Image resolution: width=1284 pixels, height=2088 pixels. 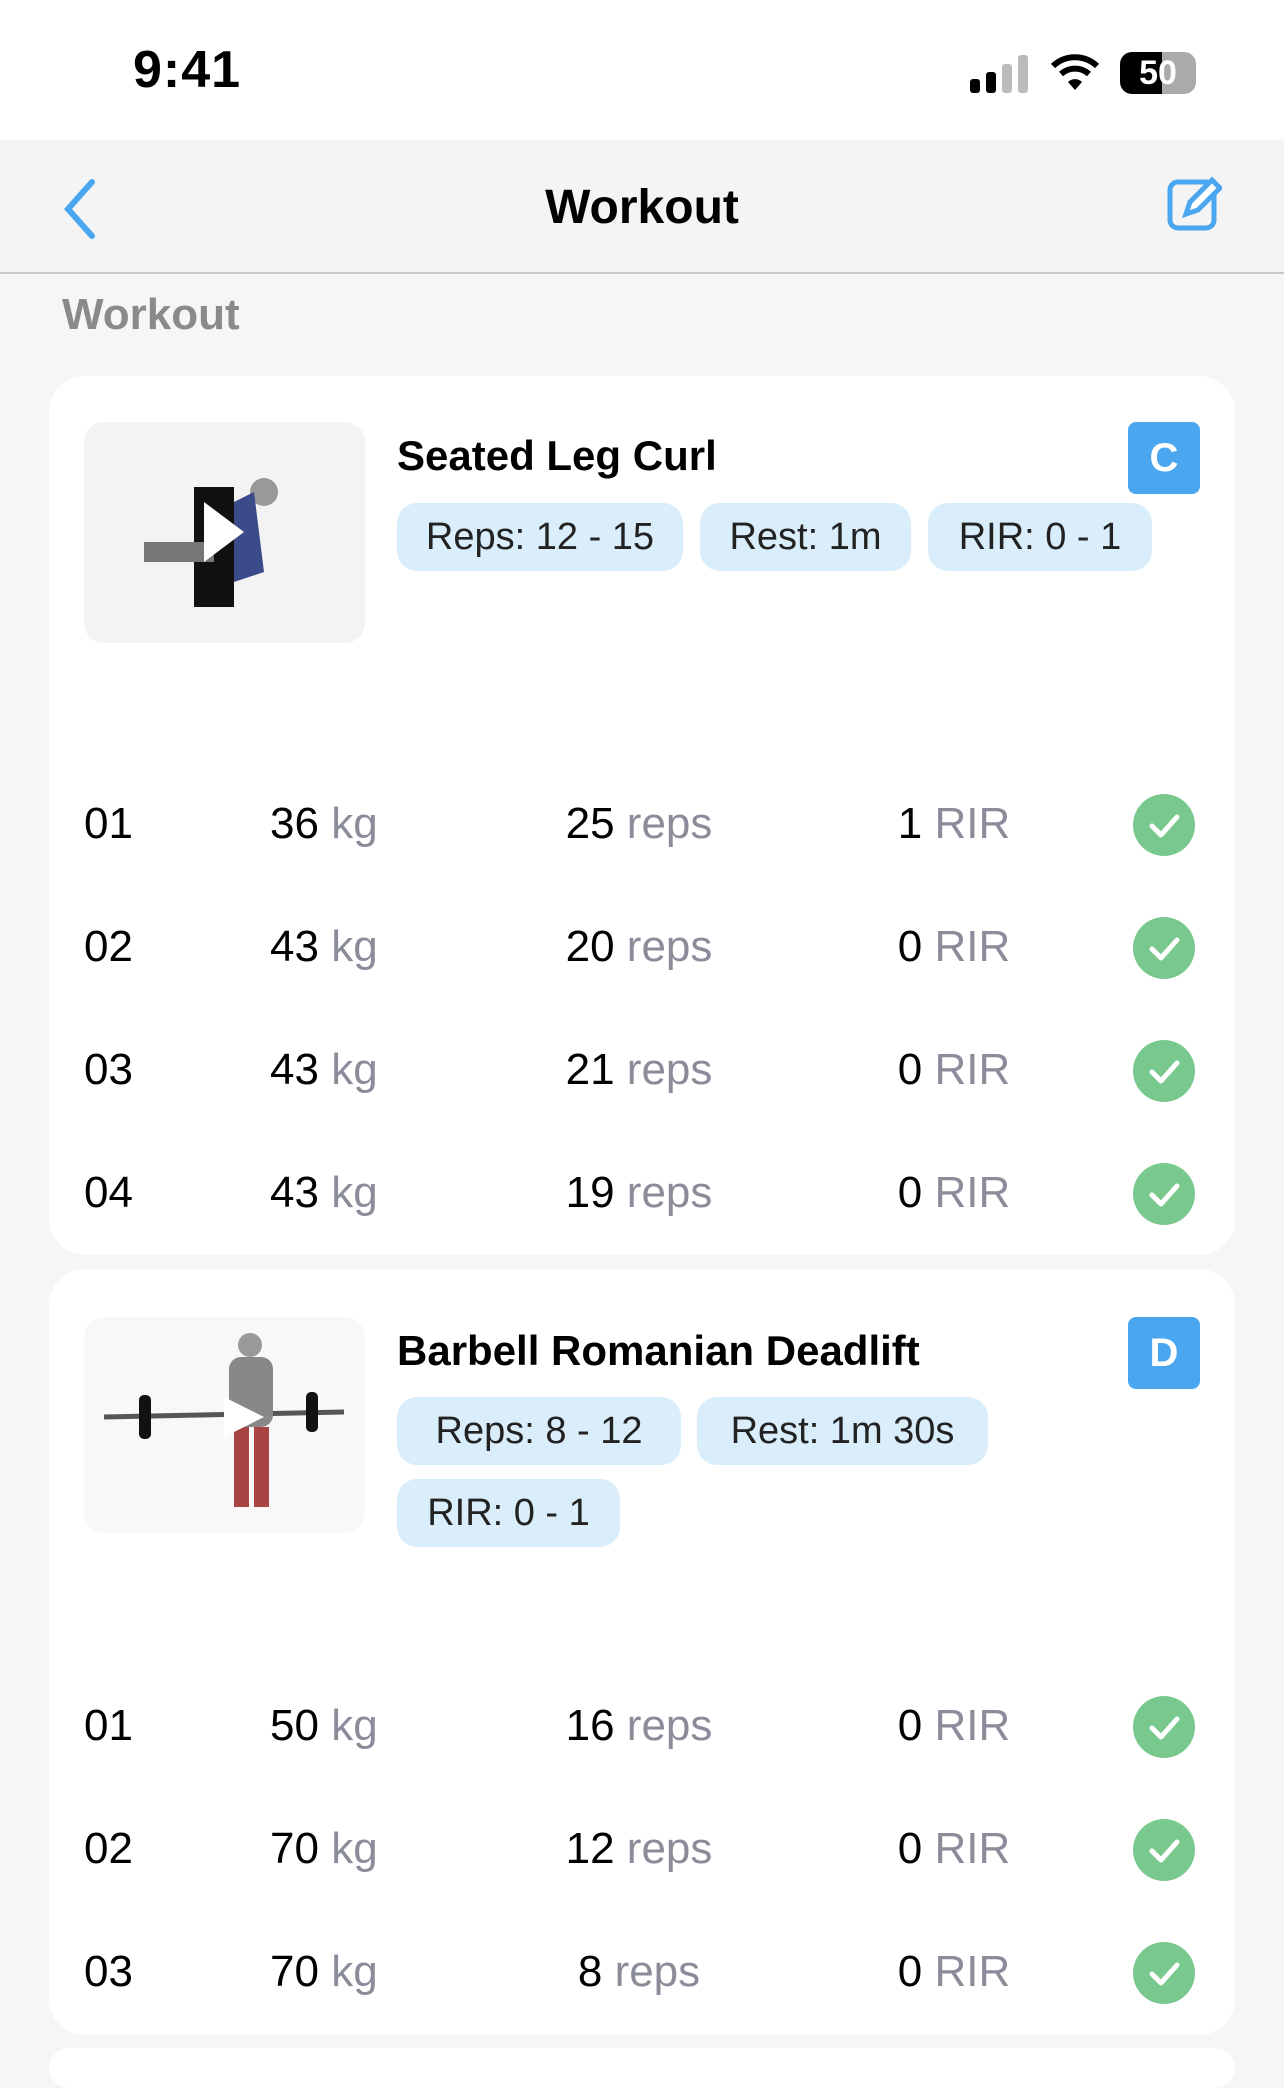 I want to click on clock: 9:41, so click(x=187, y=70).